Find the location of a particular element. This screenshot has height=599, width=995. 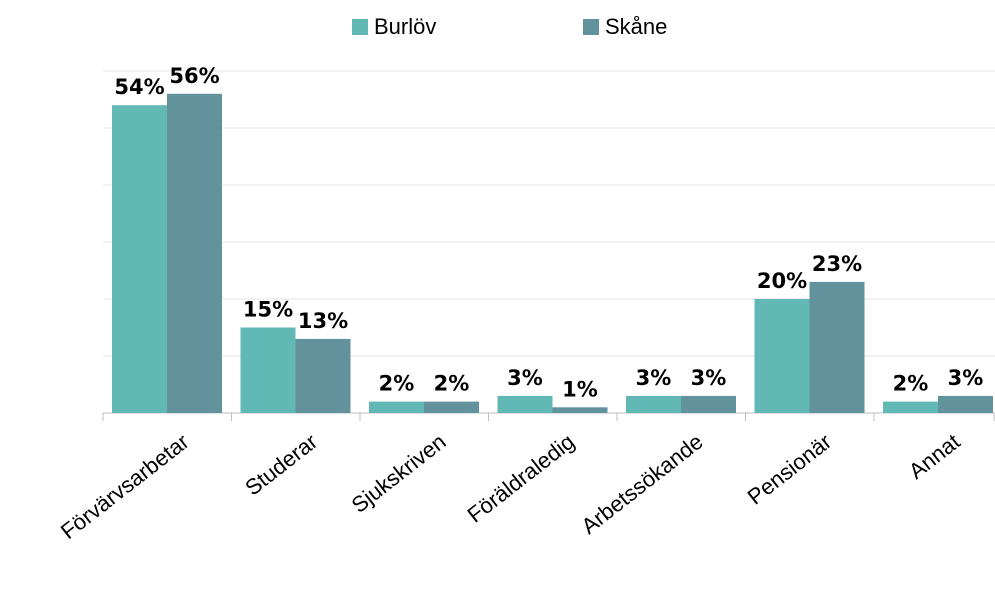

x-tick-label: Sjukskriven is located at coordinates (399, 473).